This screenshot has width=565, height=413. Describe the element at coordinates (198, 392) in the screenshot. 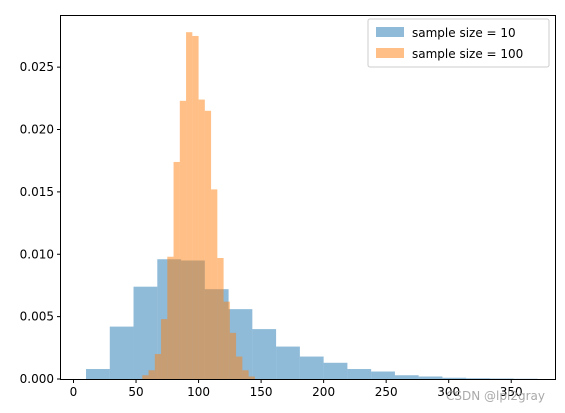

I see `x-tick-label: 100` at that location.